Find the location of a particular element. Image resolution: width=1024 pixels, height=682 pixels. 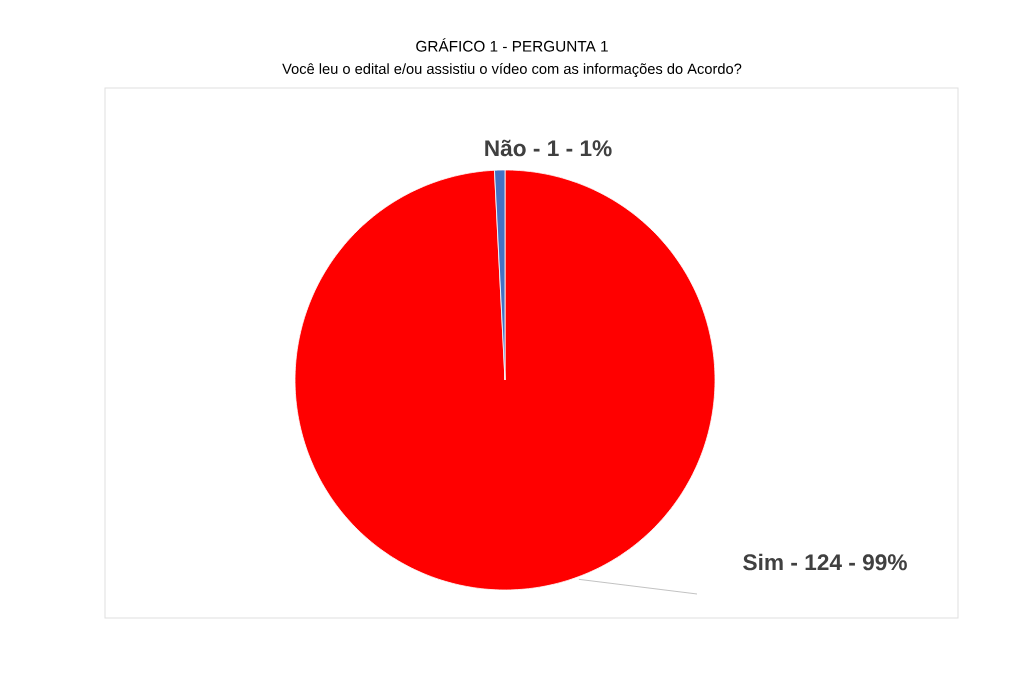

data-label: 1 - 1% is located at coordinates (580, 148).